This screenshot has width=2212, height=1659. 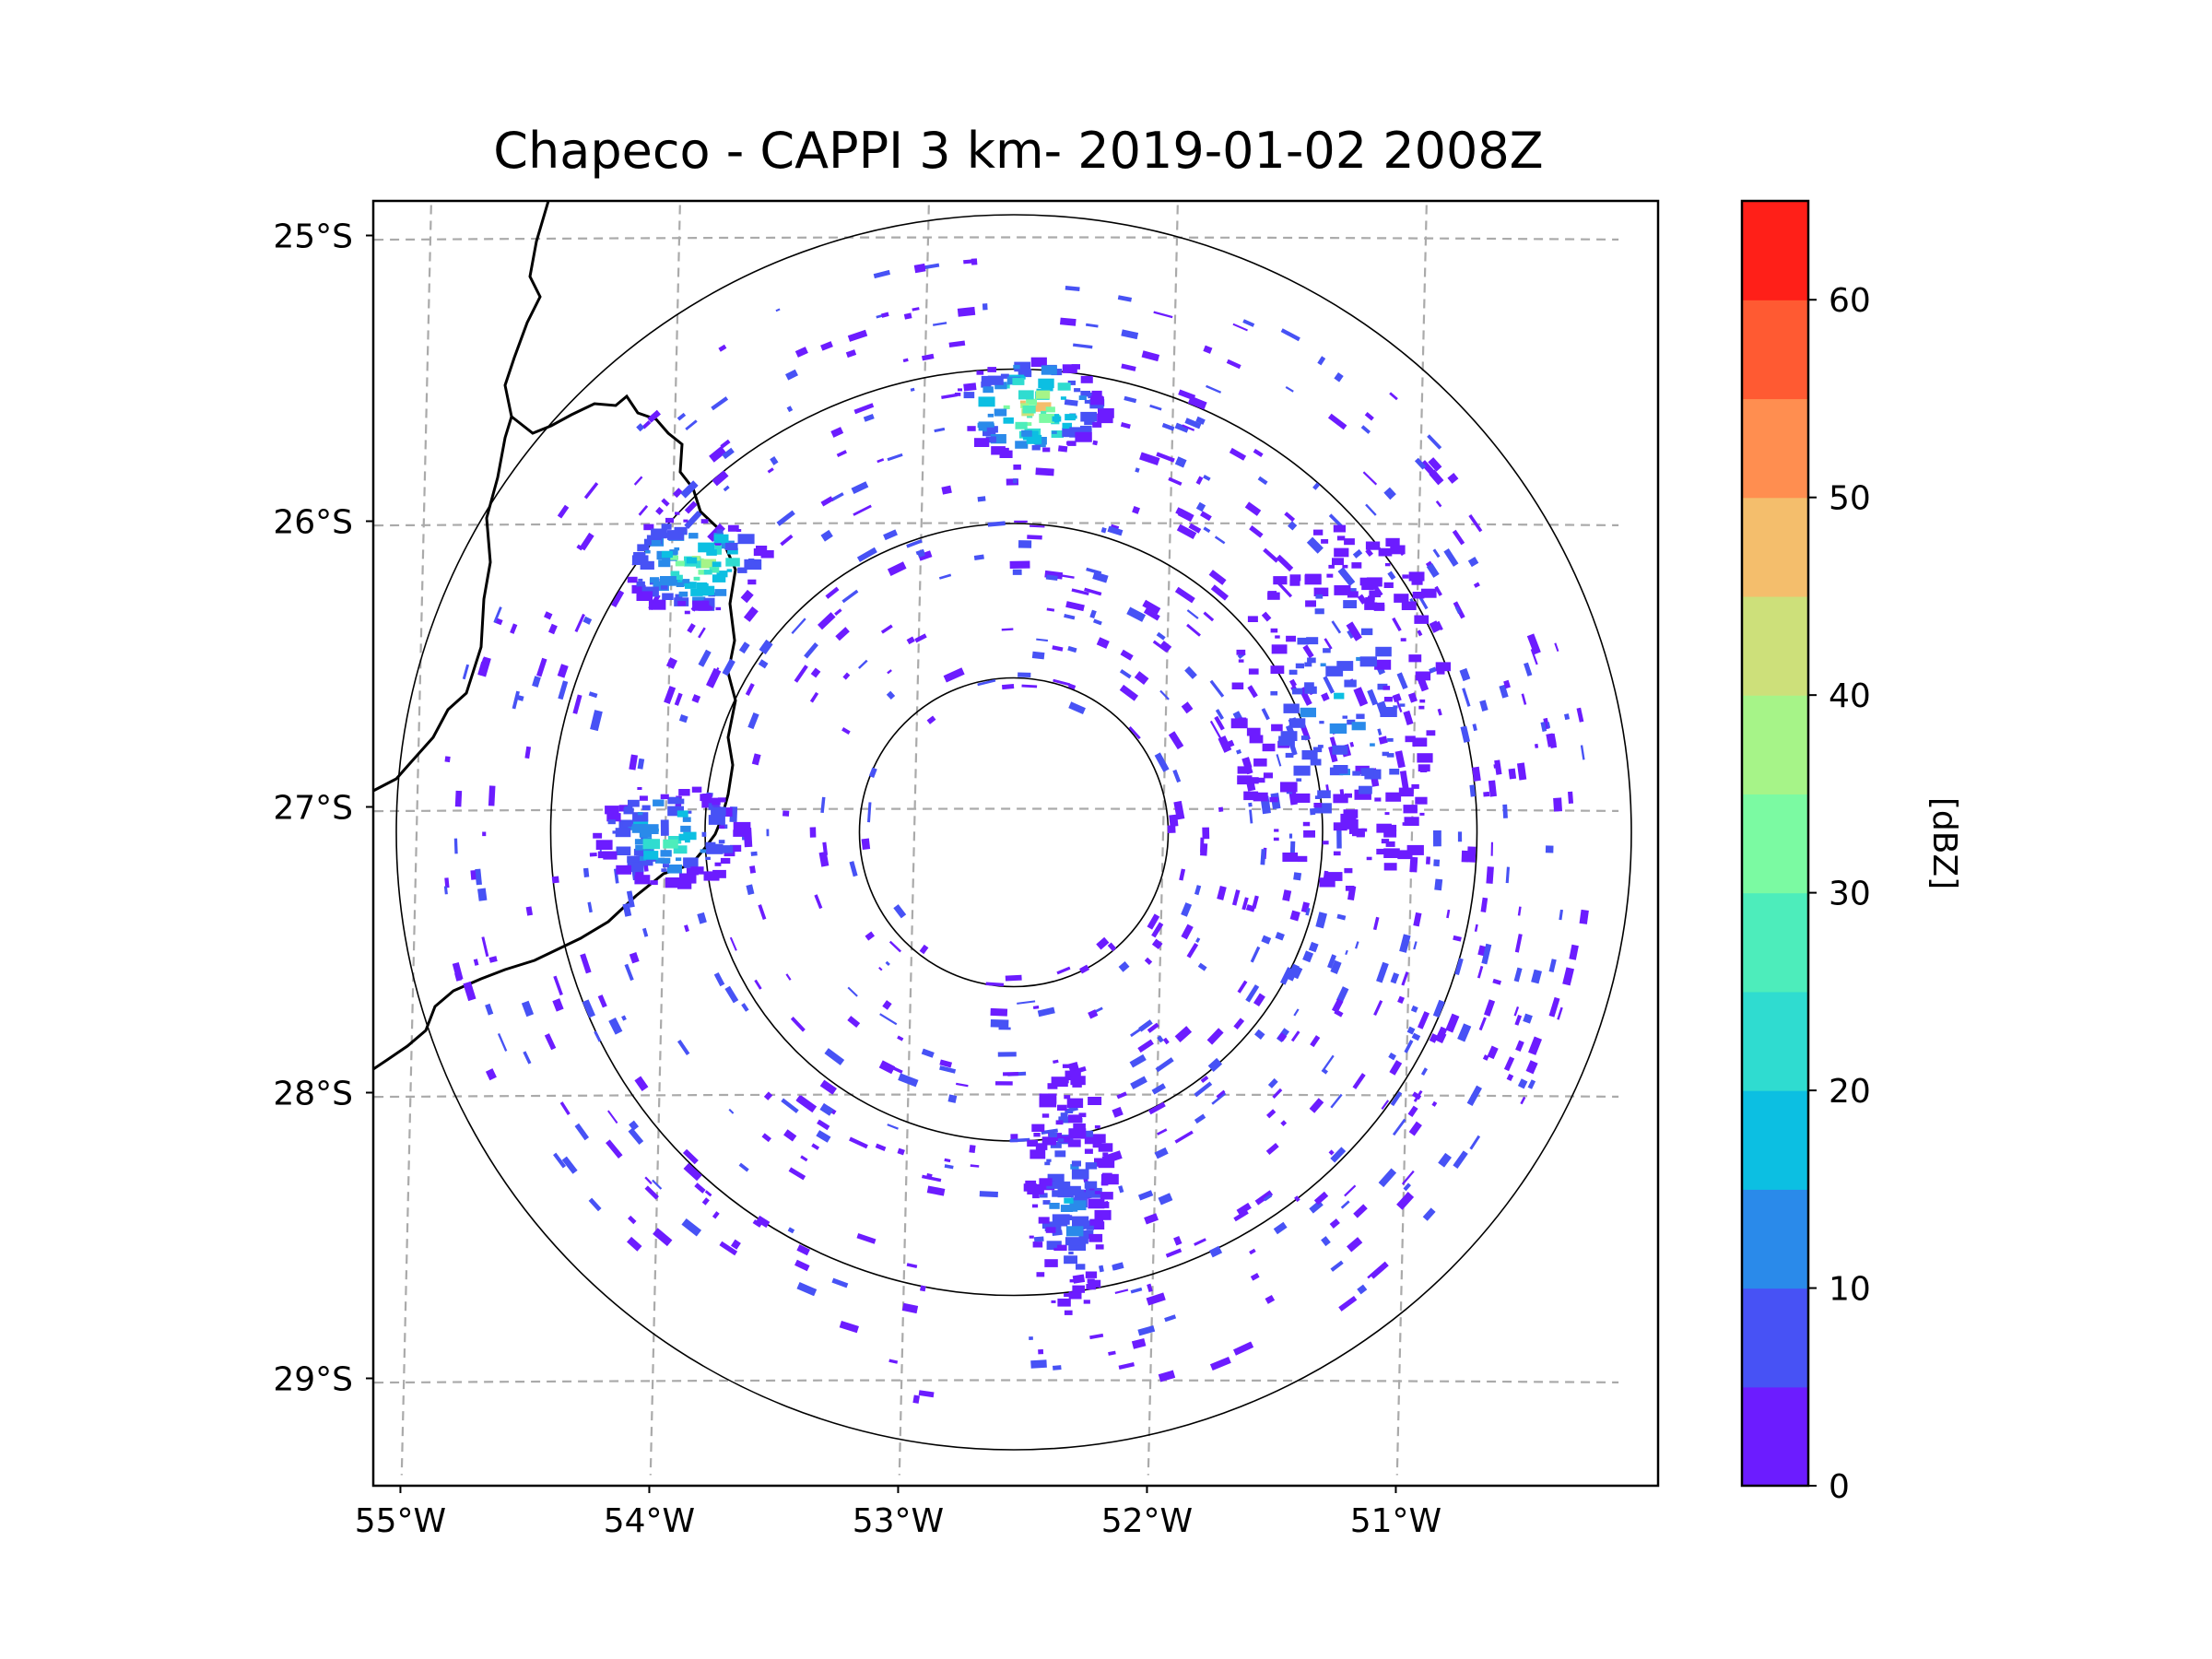 What do you see at coordinates (1850, 894) in the screenshot?
I see `colorbar-tick-label: 30` at bounding box center [1850, 894].